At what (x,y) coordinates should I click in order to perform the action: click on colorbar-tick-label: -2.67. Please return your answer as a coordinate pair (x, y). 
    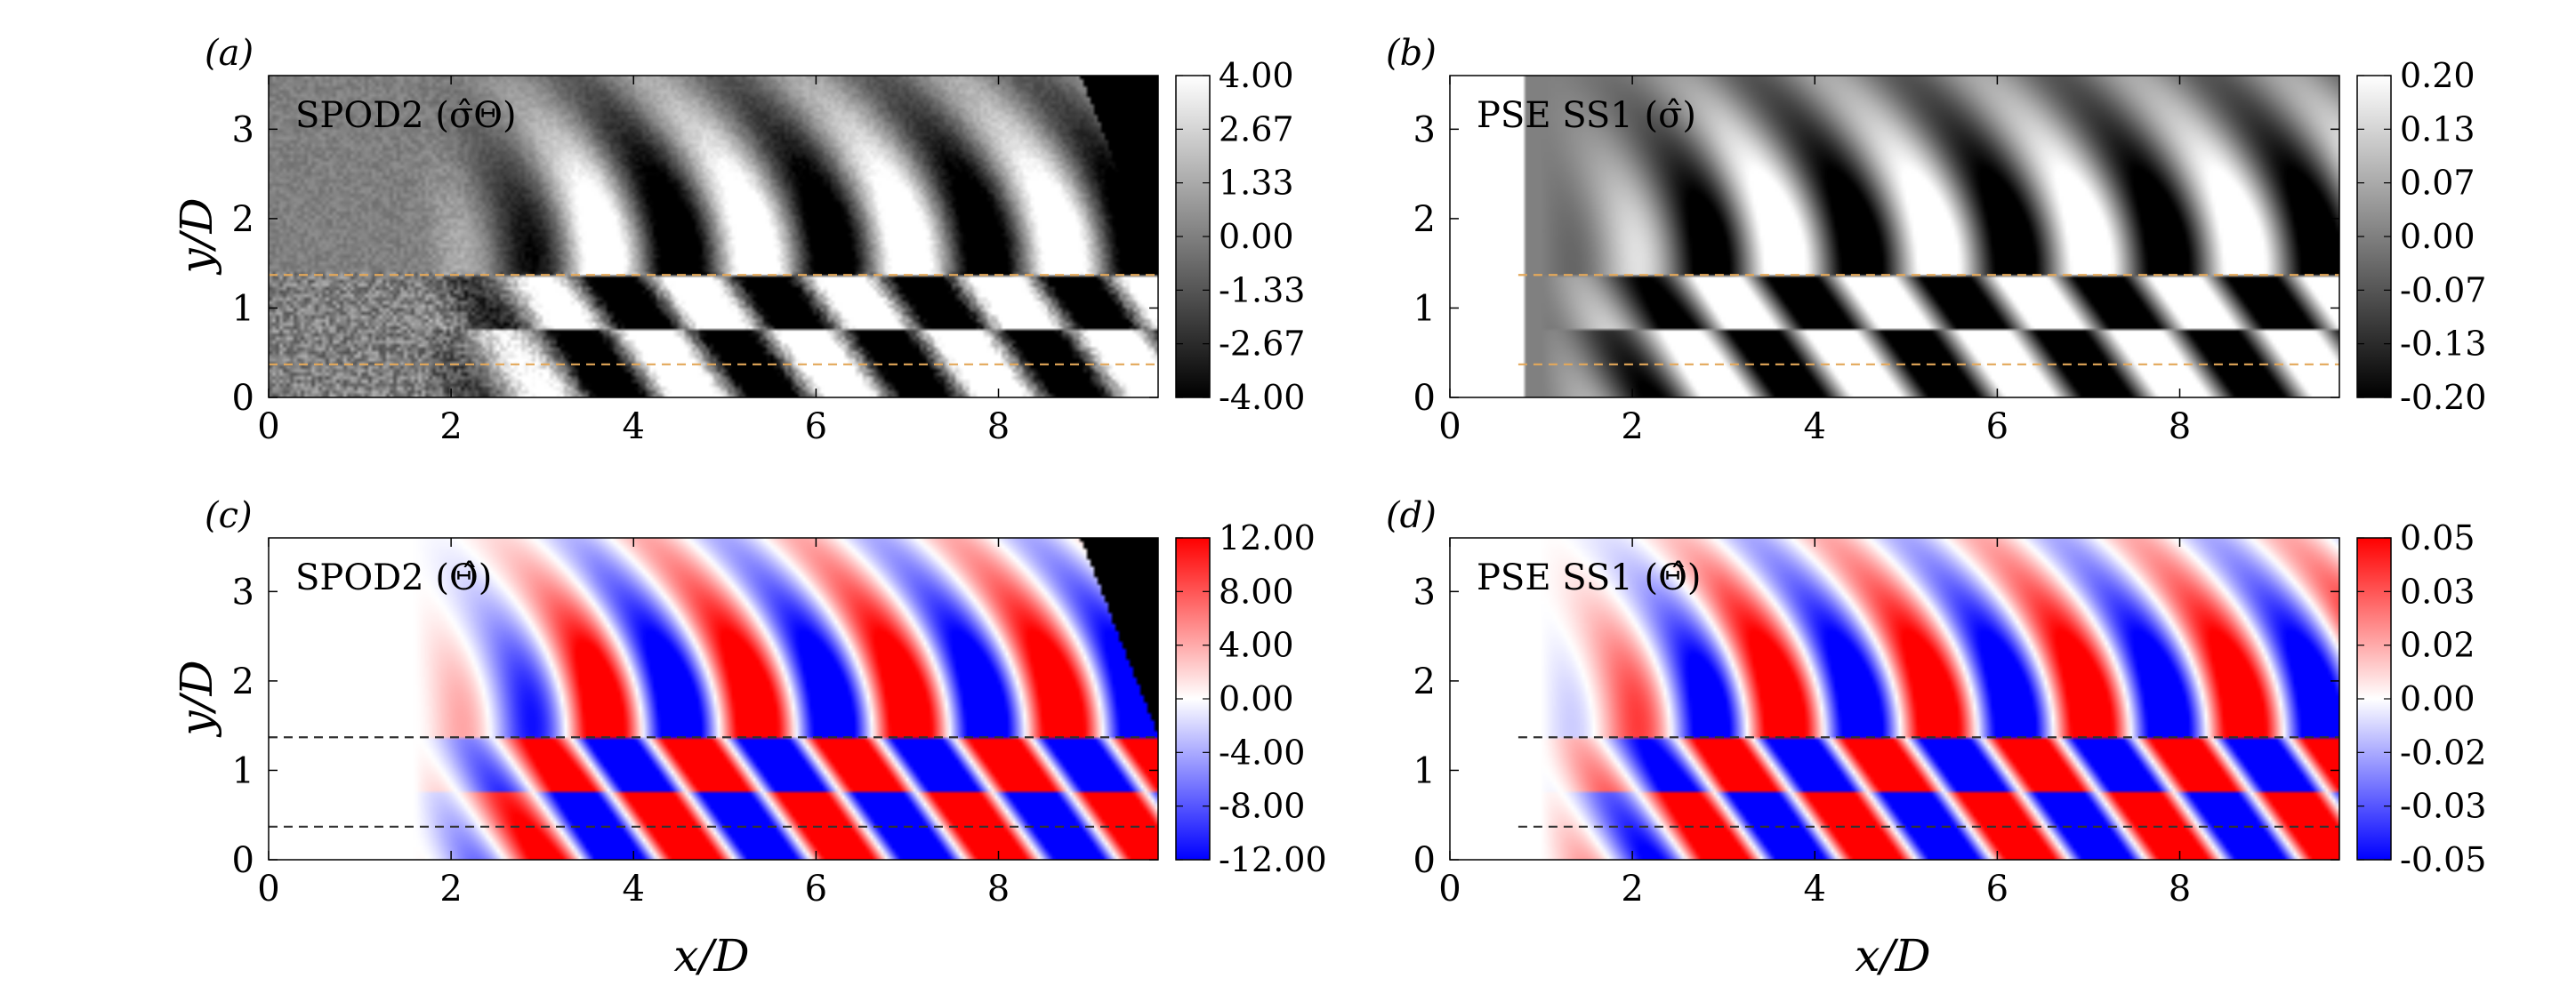
    Looking at the image, I should click on (1262, 344).